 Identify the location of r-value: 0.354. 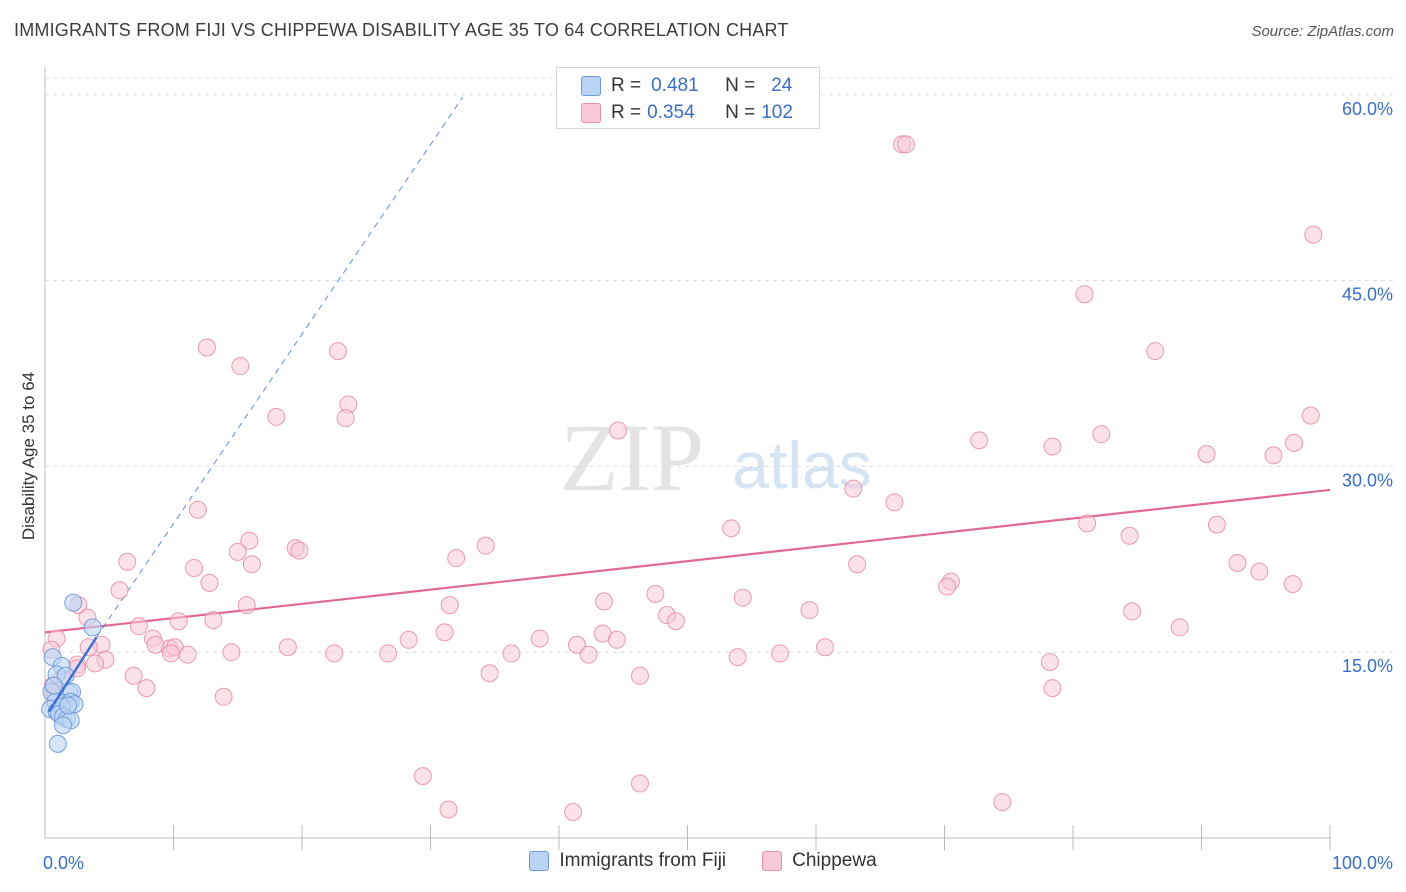
(671, 112).